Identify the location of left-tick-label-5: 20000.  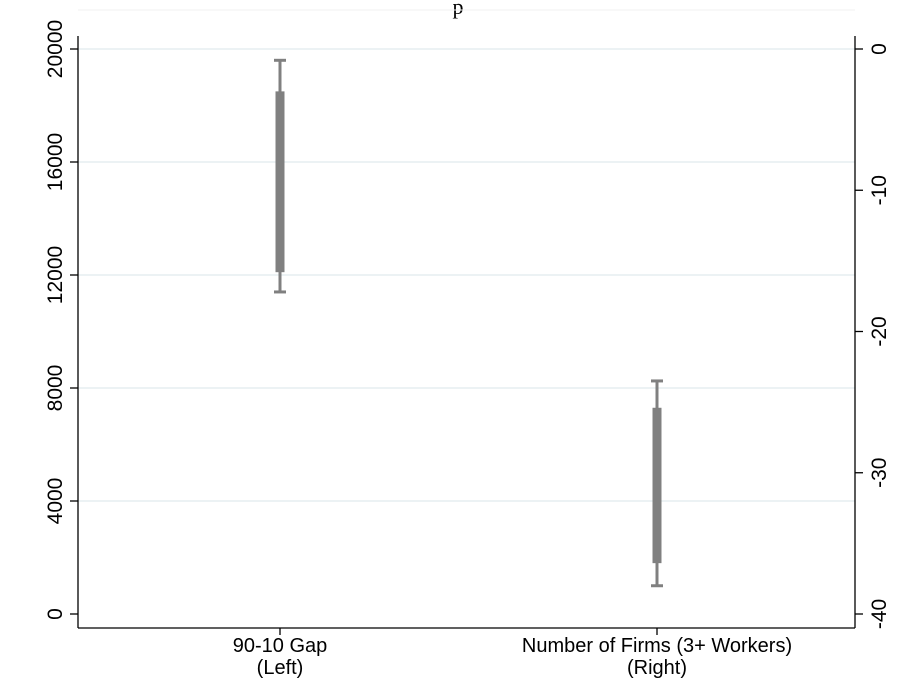
(55, 49).